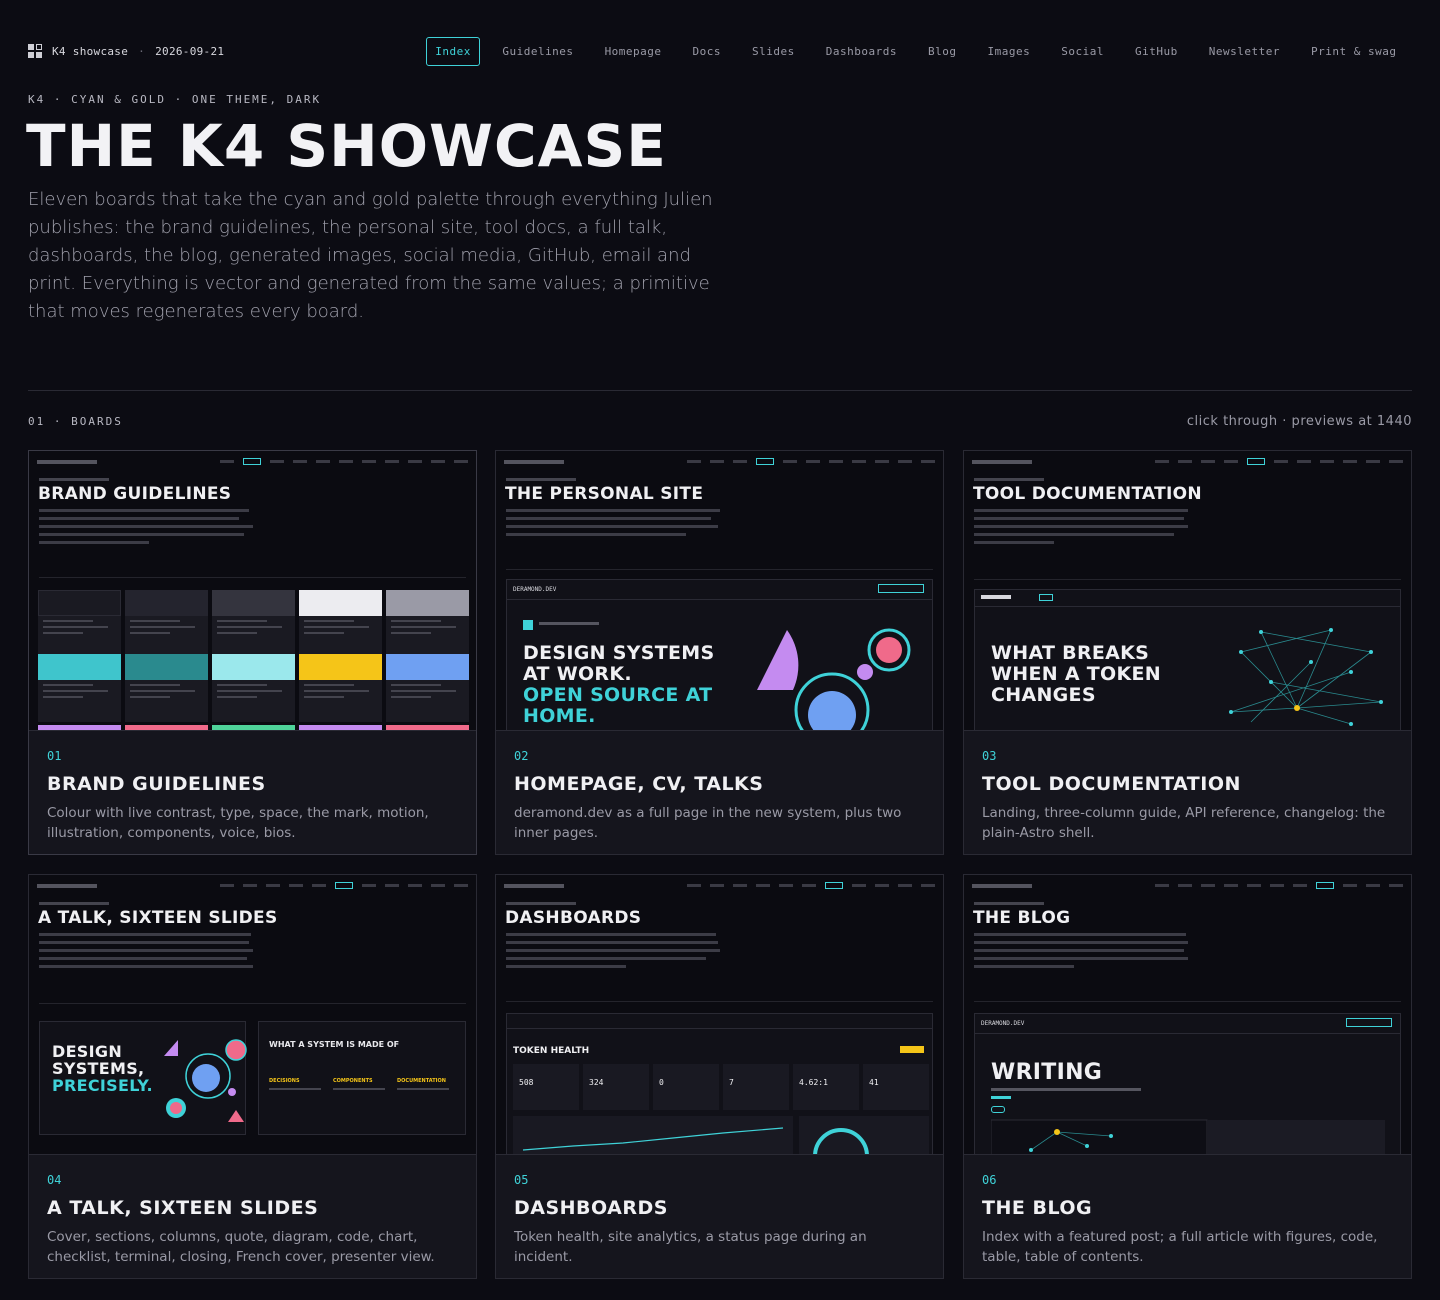  I want to click on board-preview: BRAND GUIDELINES, so click(252, 591).